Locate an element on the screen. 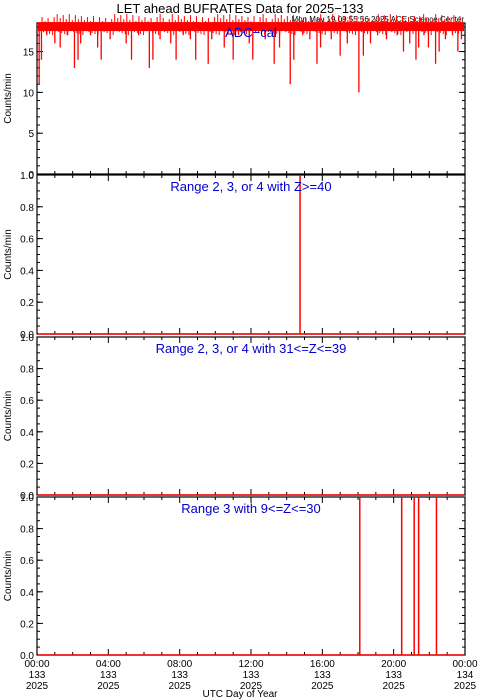 This screenshot has width=479, height=700. y-tick-label: 10 is located at coordinates (29, 93).